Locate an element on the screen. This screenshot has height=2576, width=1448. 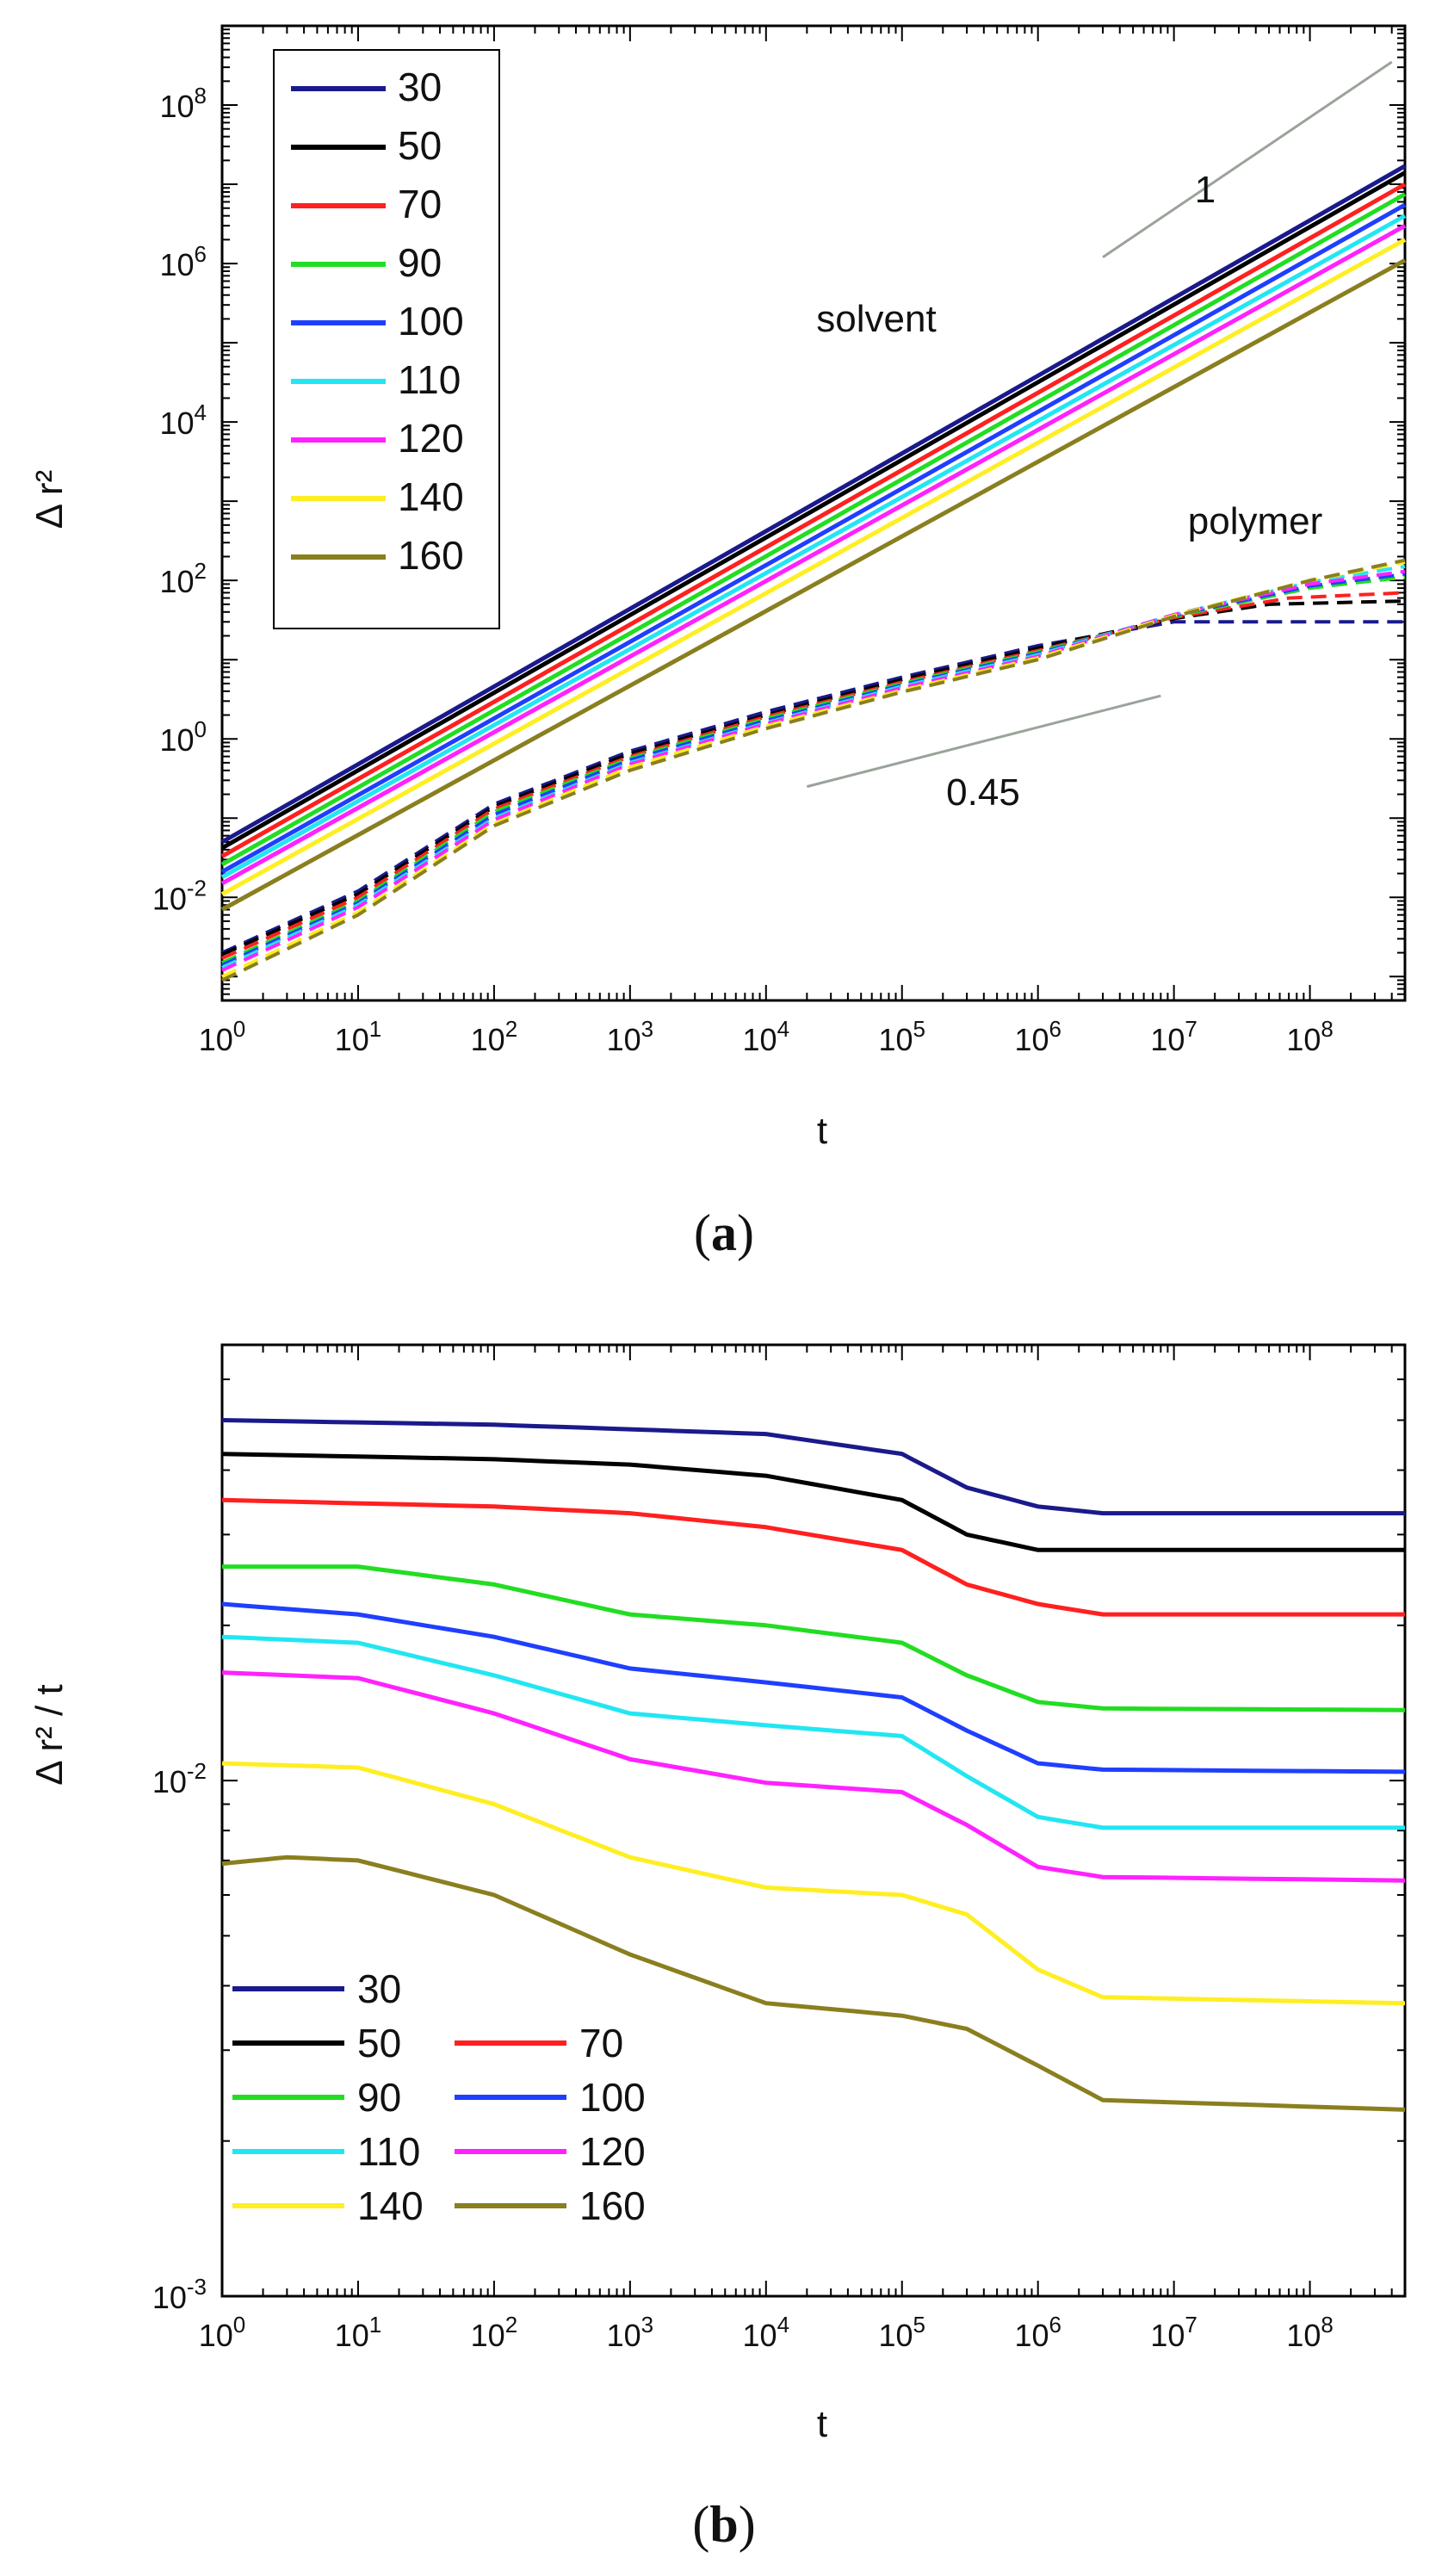
y-tick-label: 10⁸ is located at coordinates (183, 103).